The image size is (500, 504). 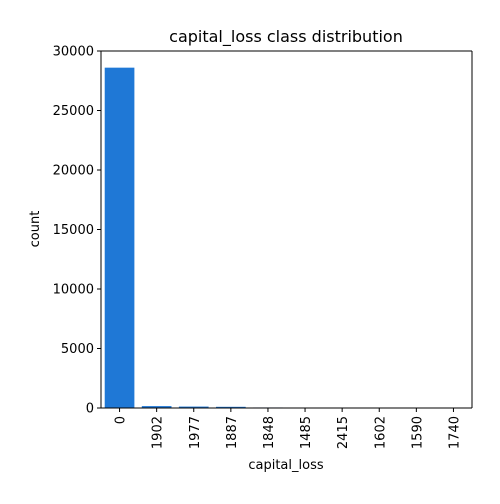 I want to click on y-tick-label-15000: 15000, so click(x=73, y=230).